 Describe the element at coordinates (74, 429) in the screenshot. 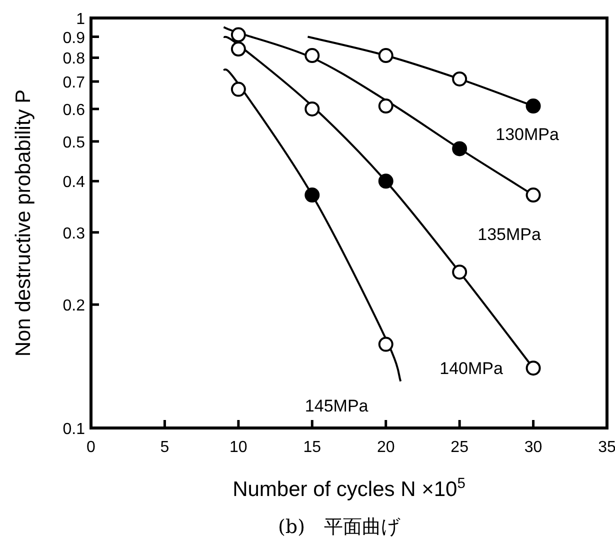

I see `y-tick-label: 0.1` at that location.